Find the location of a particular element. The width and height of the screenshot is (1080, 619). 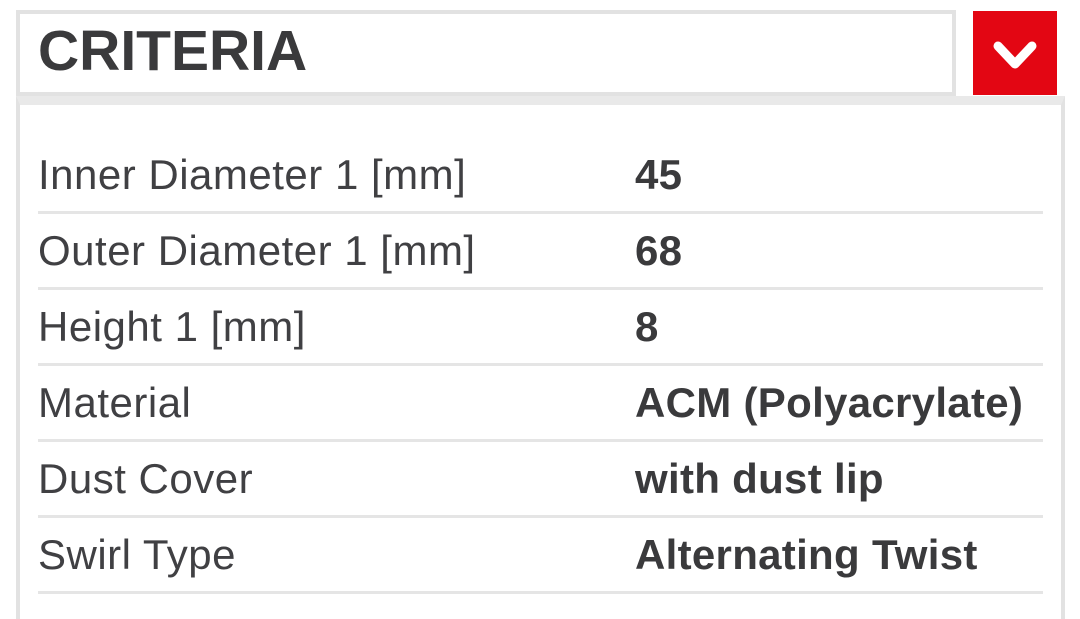

criteria-value: ACM (Polyacrylate) is located at coordinates (829, 402).